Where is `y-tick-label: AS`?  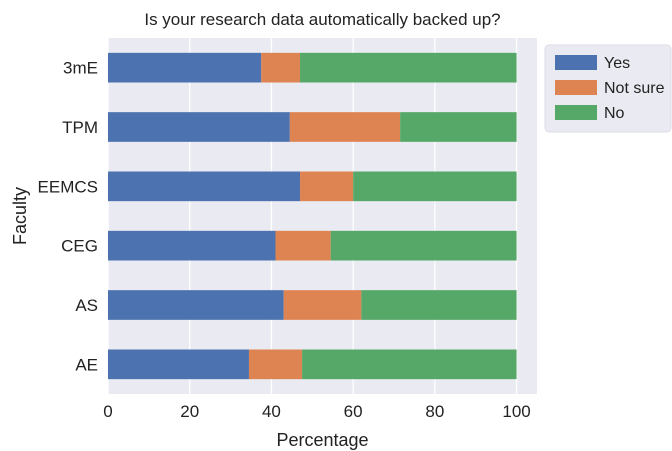
y-tick-label: AS is located at coordinates (86, 305).